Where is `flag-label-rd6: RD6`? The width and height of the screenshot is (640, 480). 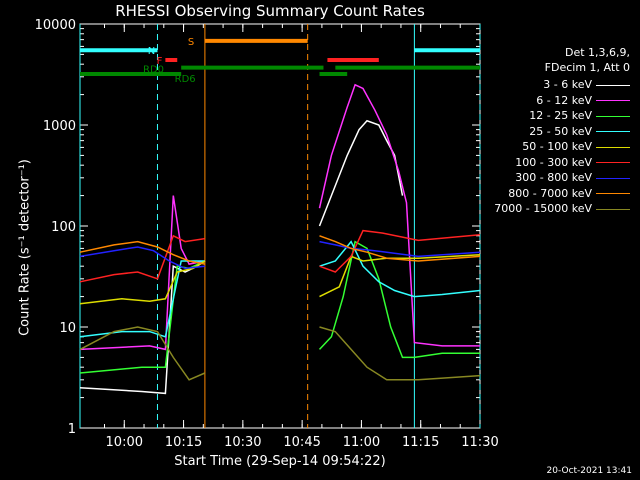 flag-label-rd6: RD6 is located at coordinates (185, 79).